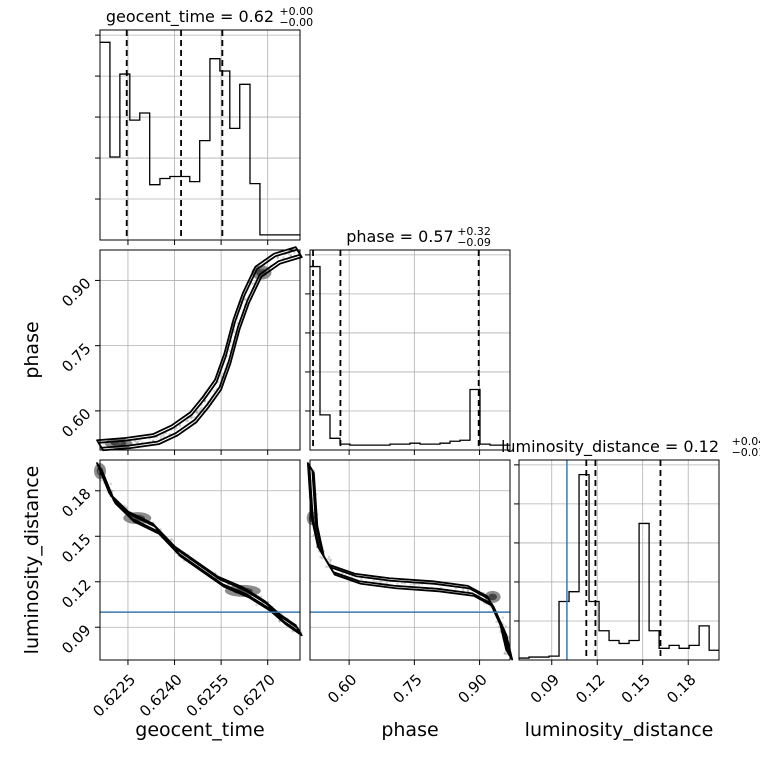 The height and width of the screenshot is (760, 760). What do you see at coordinates (76, 594) in the screenshot?
I see `y-tick-label-luminosity_distance-1: 0.12` at bounding box center [76, 594].